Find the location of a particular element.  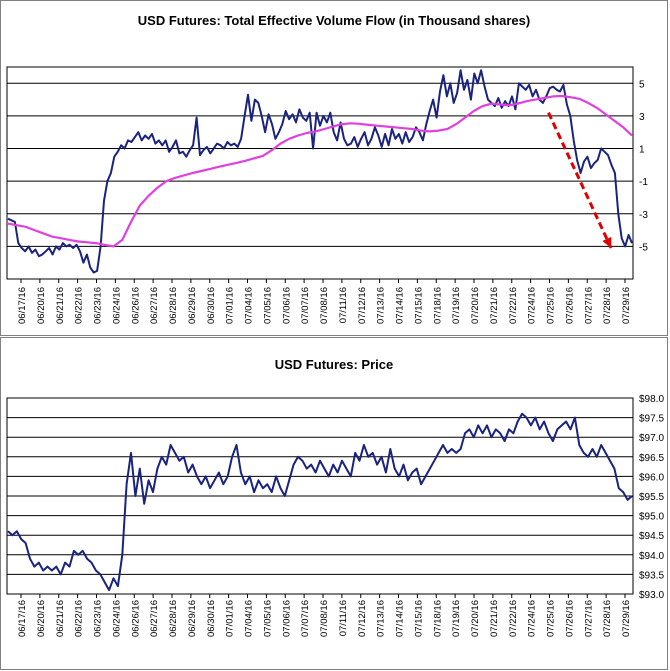

y-tick-label: -3 is located at coordinates (643, 215).